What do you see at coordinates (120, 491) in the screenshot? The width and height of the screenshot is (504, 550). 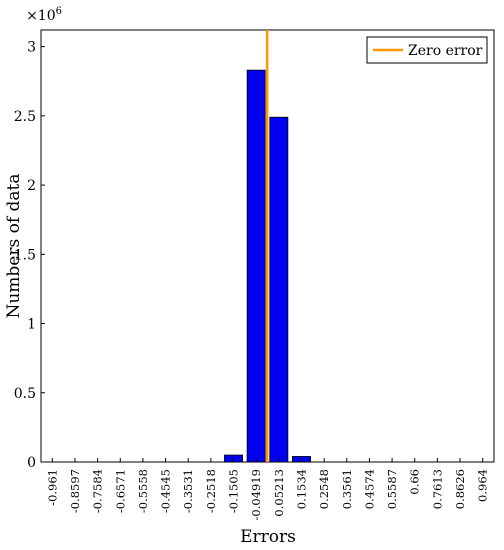 I see `x-tick-label: -0.6571` at bounding box center [120, 491].